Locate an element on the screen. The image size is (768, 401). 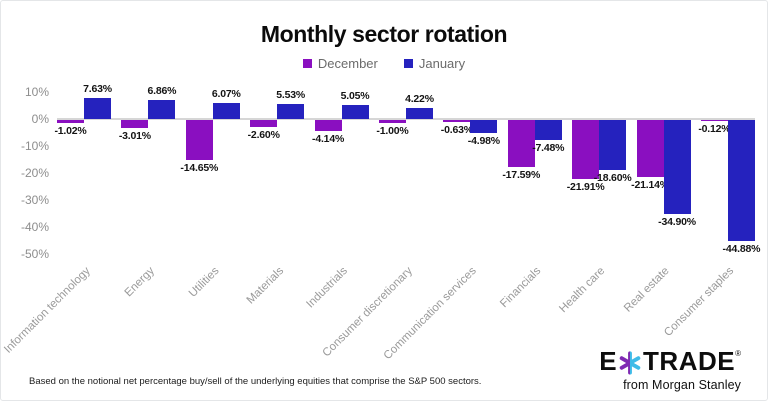
chart-title: Monthly sector rotation is located at coordinates (384, 34).